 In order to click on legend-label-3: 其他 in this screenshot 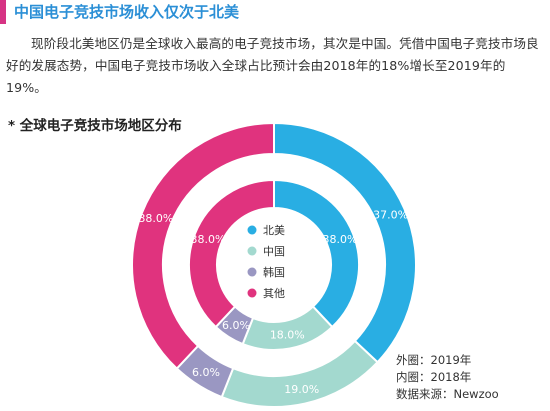, I will do `click(274, 293)`.